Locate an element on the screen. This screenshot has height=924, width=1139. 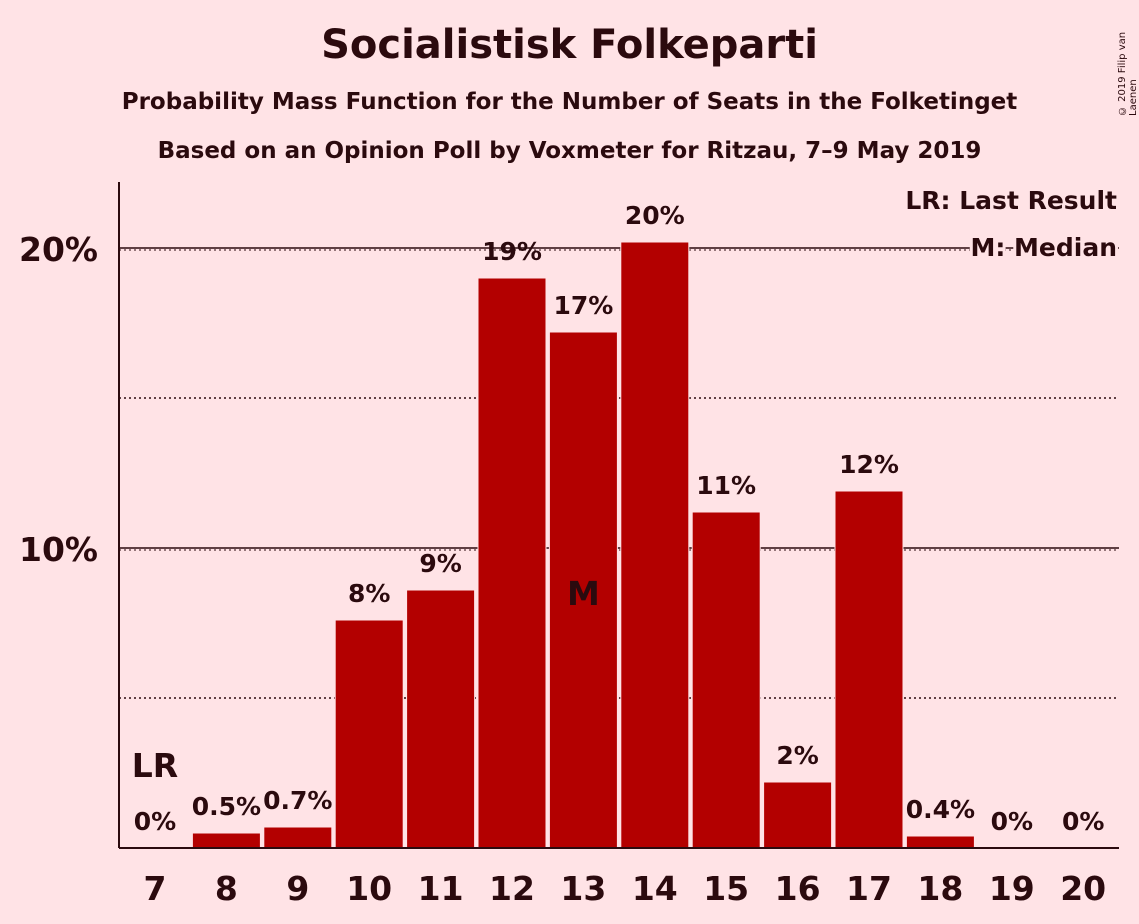
median-marker: M is located at coordinates (583, 593).